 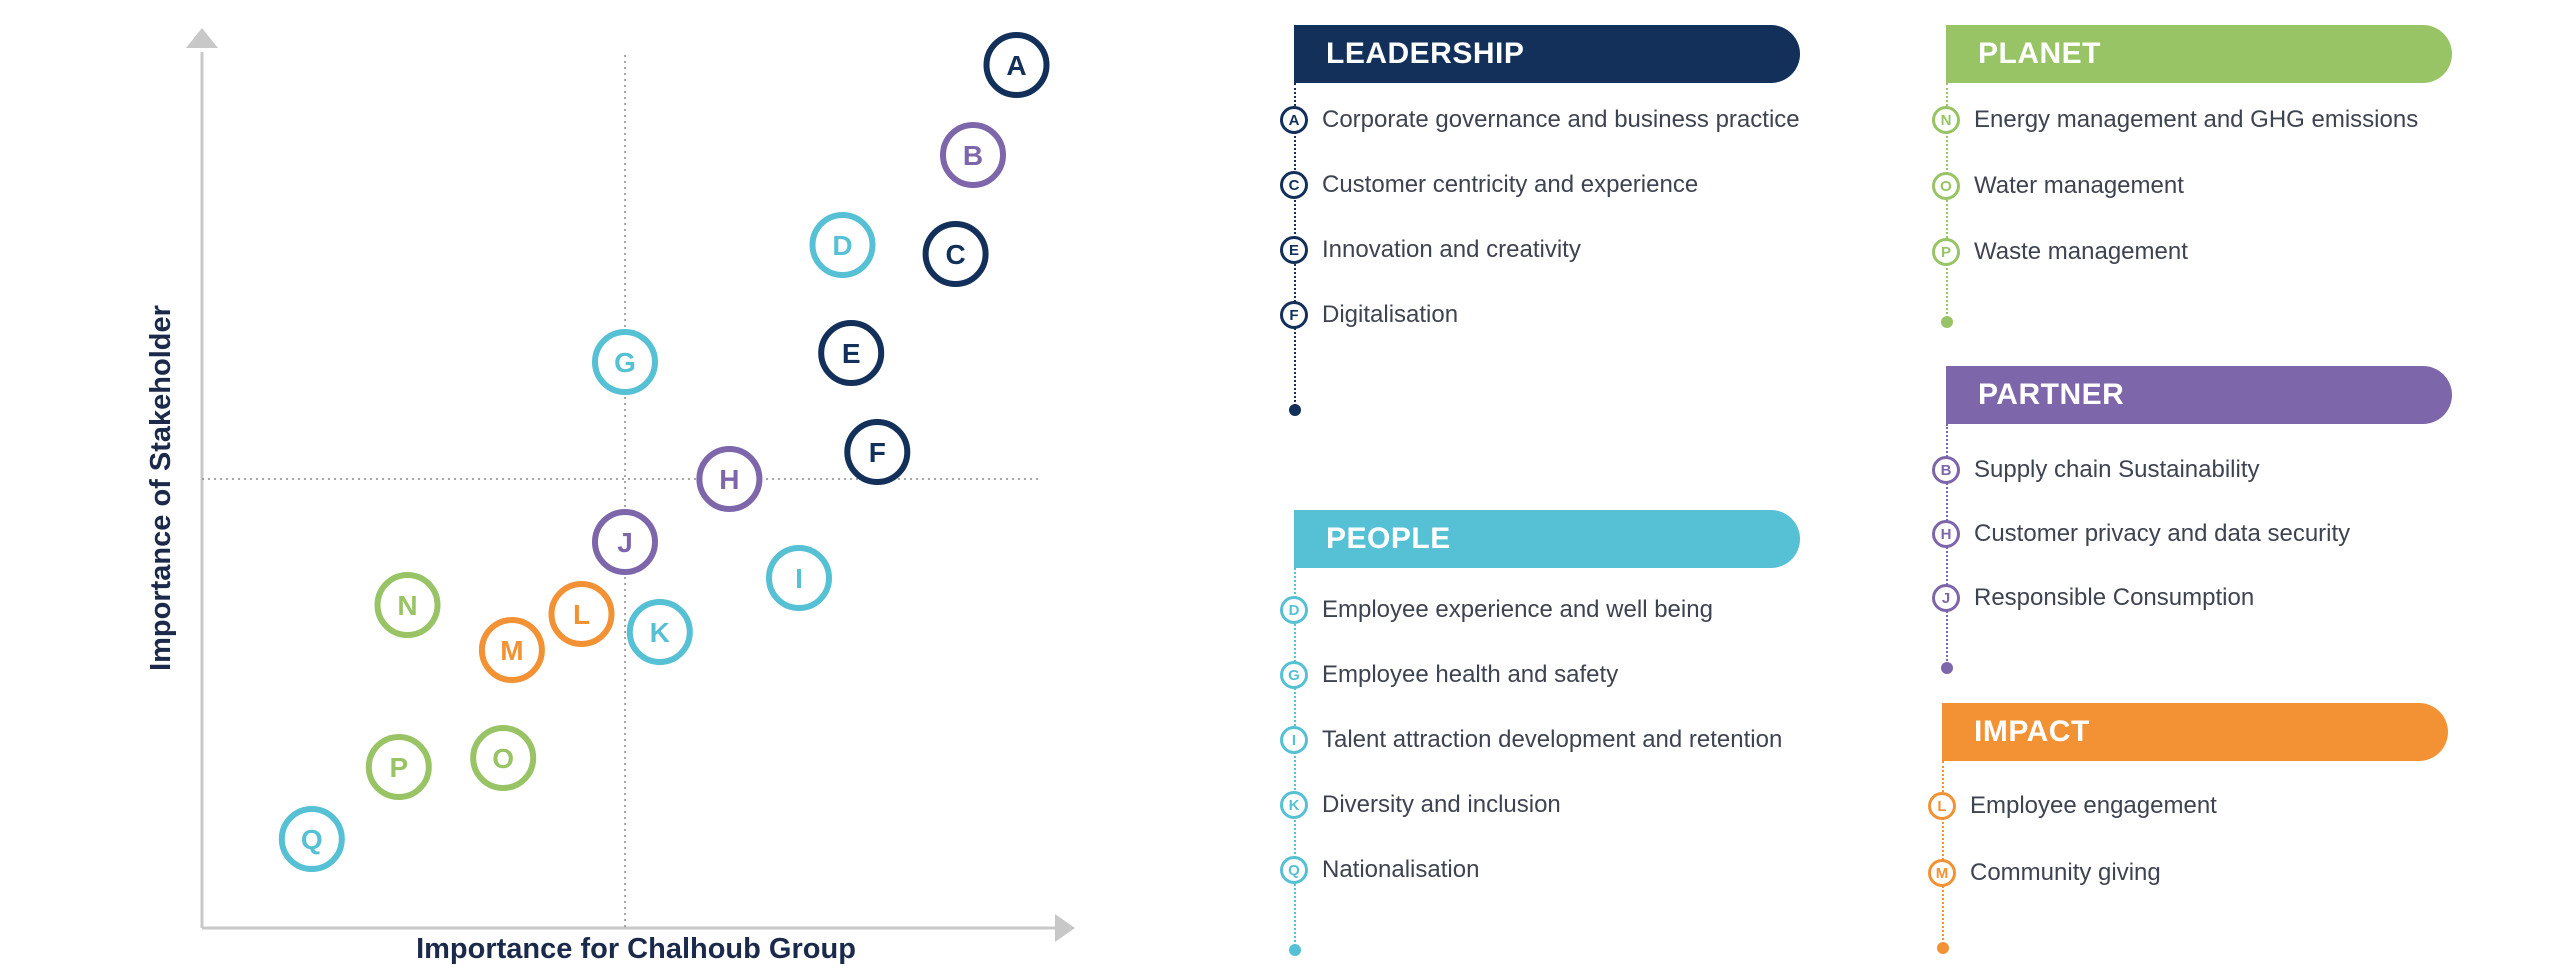 I want to click on legend-banner-impact: IMPACT, so click(x=2195, y=732).